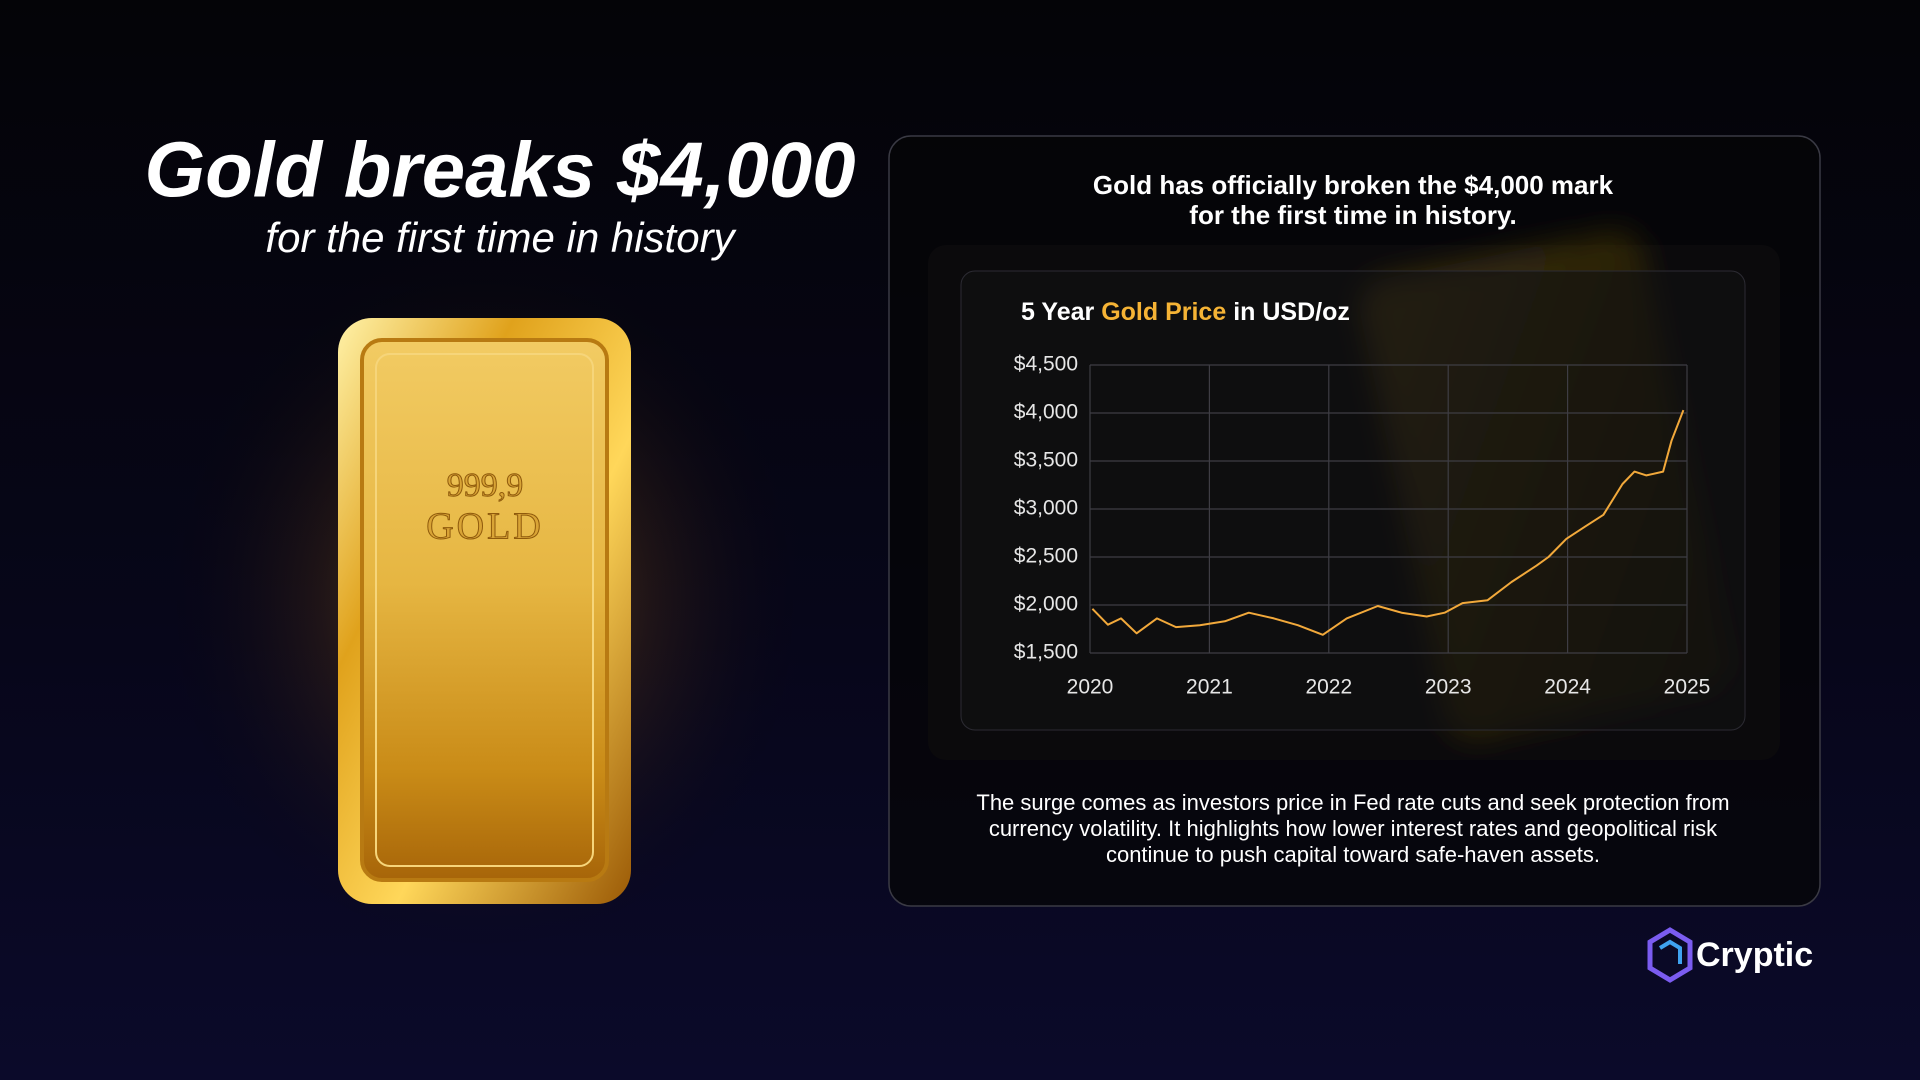 The image size is (1920, 1080). Describe the element at coordinates (1046, 508) in the screenshot. I see `y-tick-label: $3,000` at that location.